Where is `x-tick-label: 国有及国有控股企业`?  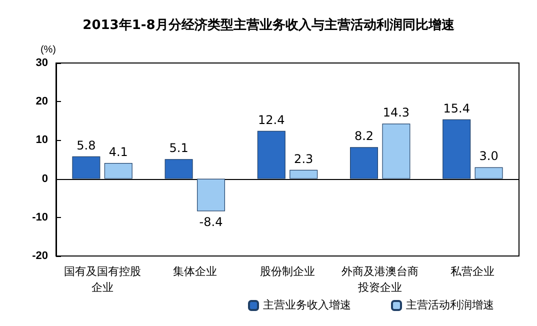
x-tick-label: 国有及国有控股企业 is located at coordinates (102, 280).